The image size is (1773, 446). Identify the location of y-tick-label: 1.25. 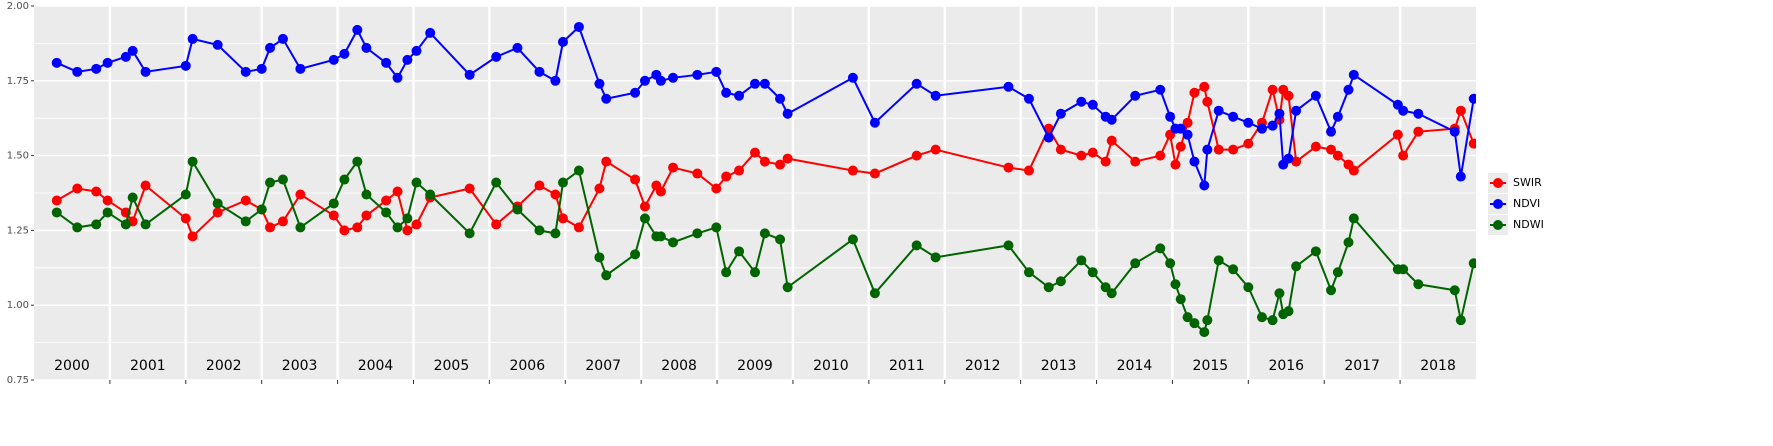
(18, 230).